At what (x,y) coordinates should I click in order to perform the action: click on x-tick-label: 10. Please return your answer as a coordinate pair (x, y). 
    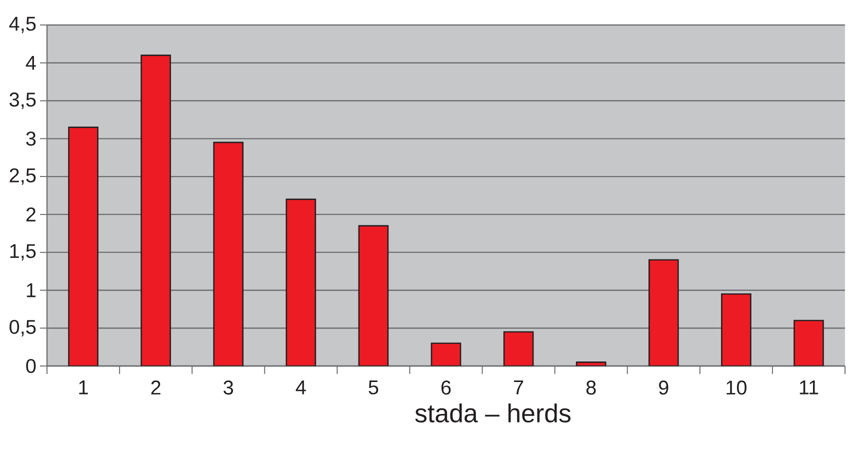
    Looking at the image, I should click on (736, 387).